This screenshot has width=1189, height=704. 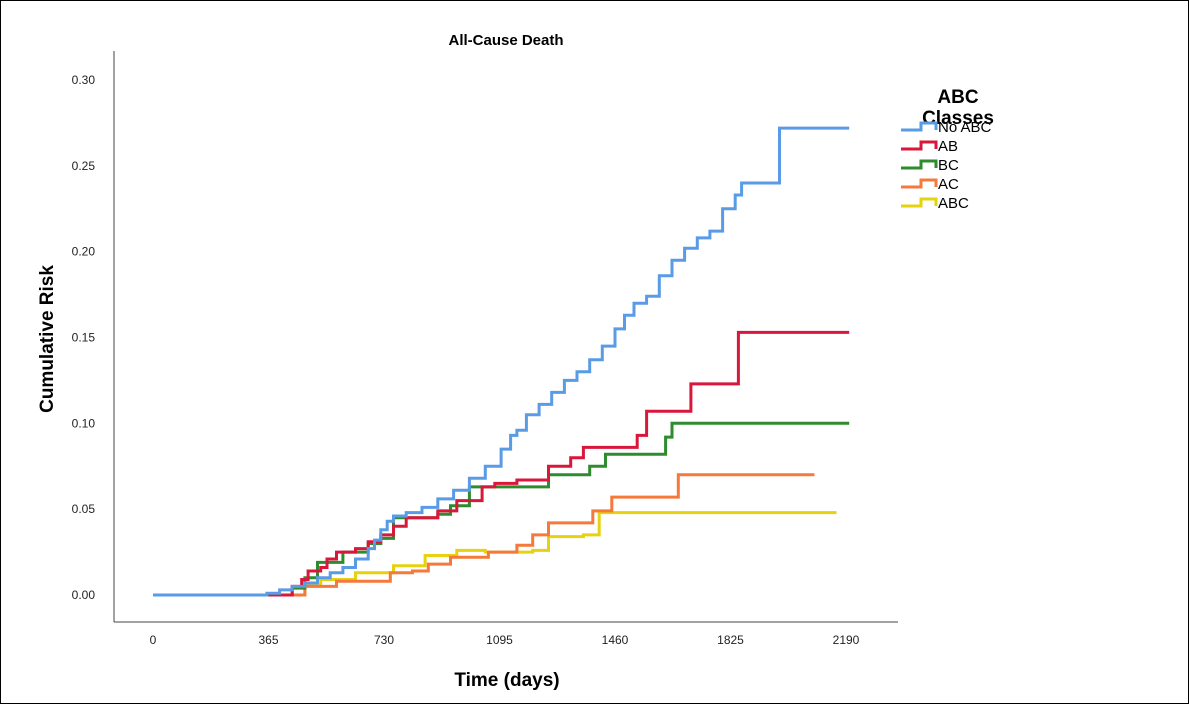 What do you see at coordinates (948, 184) in the screenshot?
I see `legend-label: AC` at bounding box center [948, 184].